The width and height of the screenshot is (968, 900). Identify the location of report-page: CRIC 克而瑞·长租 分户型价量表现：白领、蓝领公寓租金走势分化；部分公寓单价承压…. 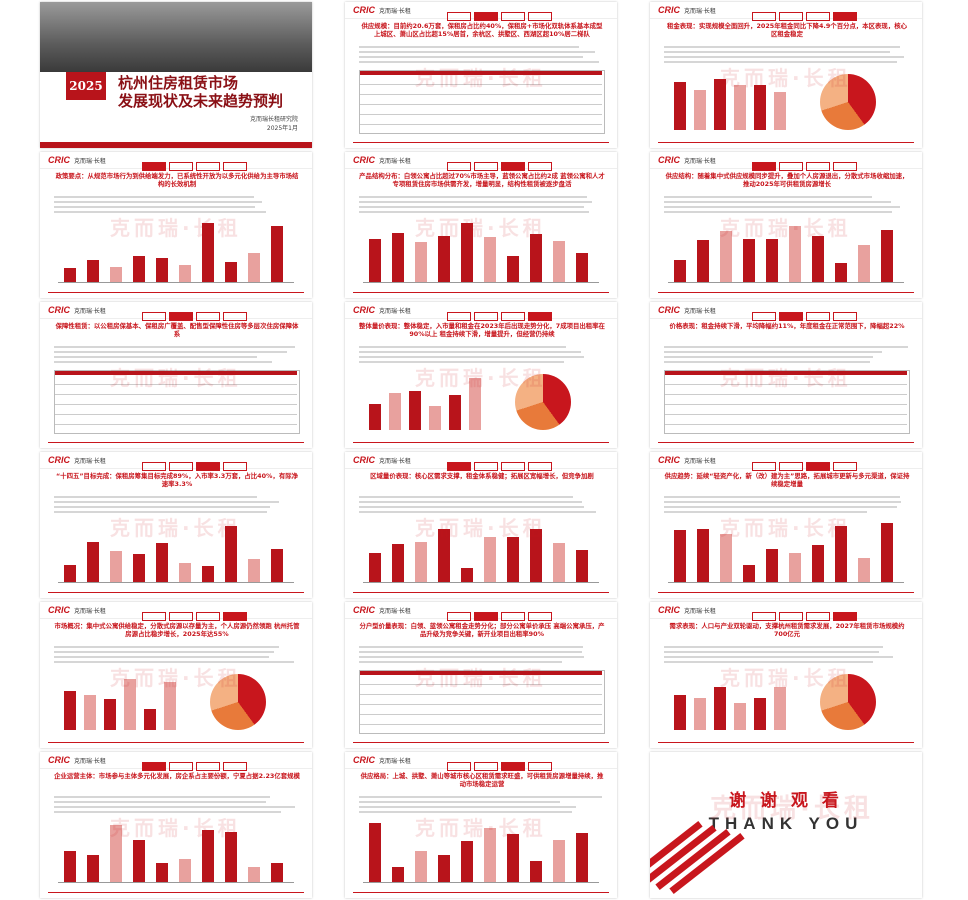
(481, 675).